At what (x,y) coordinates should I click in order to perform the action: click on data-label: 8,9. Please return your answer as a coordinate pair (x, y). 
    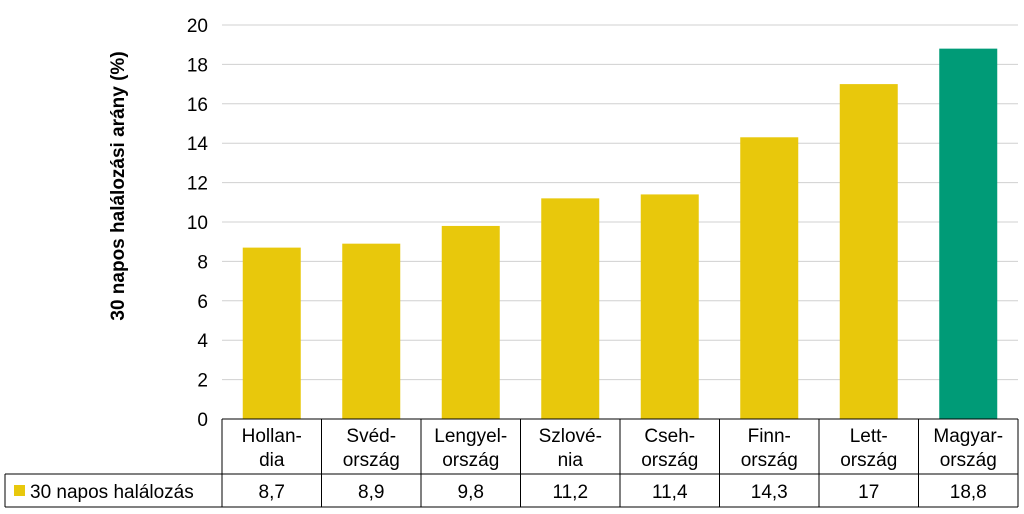
    Looking at the image, I should click on (371, 492).